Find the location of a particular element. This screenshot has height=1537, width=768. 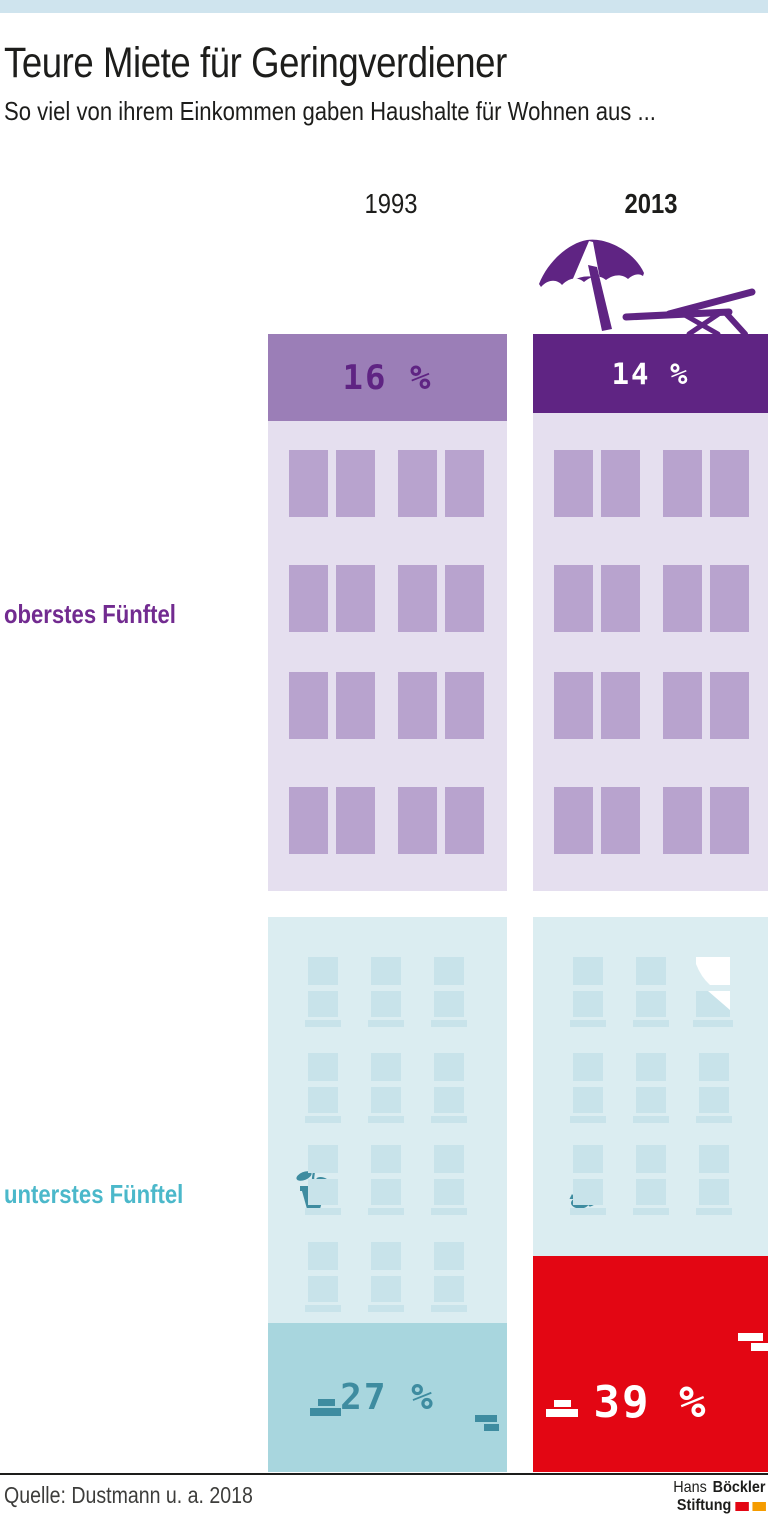

building-top-1993 is located at coordinates (387, 656).